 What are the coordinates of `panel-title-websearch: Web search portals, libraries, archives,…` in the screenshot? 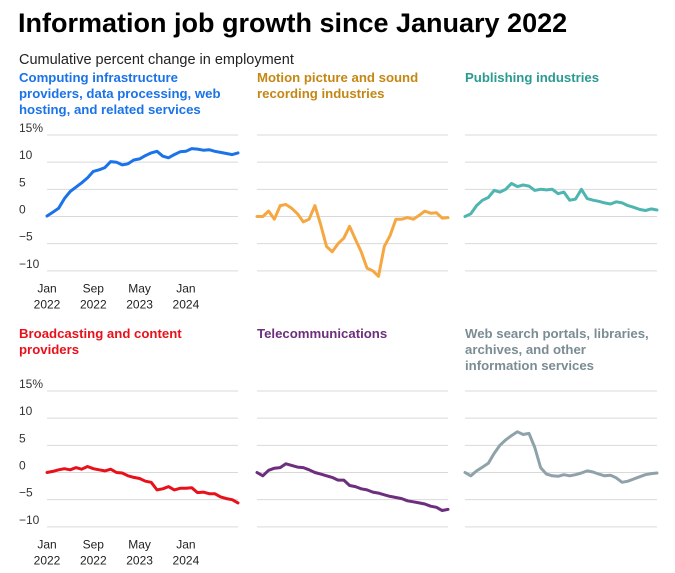 It's located at (557, 349).